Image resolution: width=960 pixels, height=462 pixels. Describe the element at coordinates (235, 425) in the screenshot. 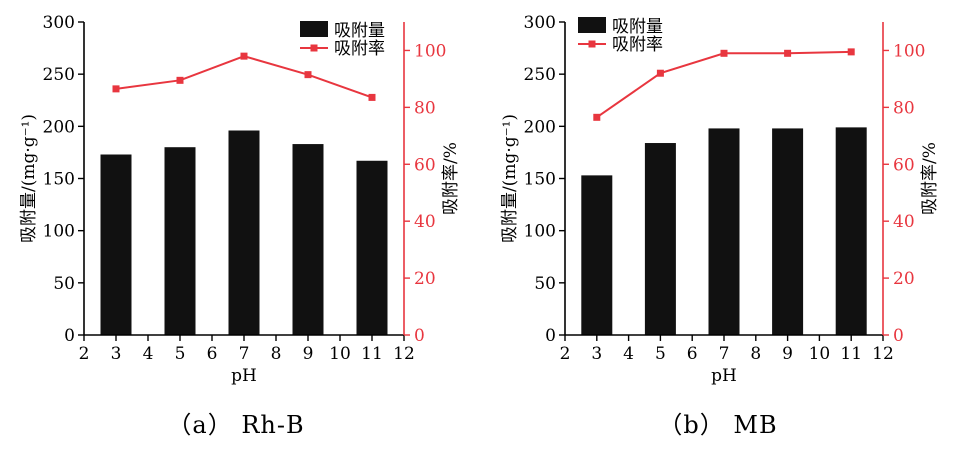

I see `panel-caption: （a） Rh-B` at that location.